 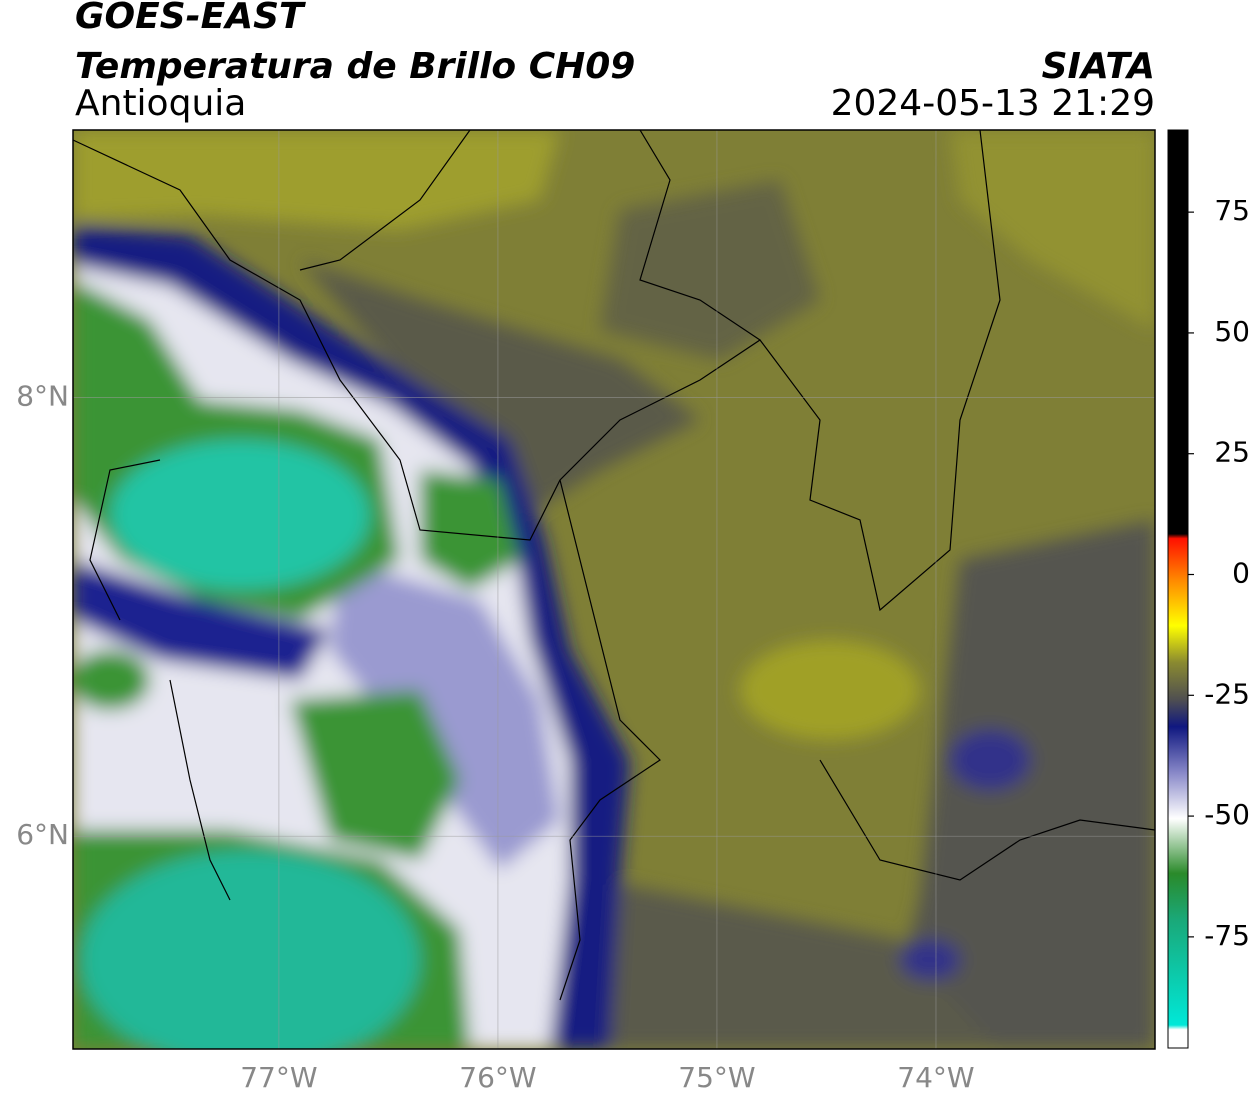 What do you see at coordinates (42, 396) in the screenshot?
I see `y-tick-label: 8°N` at bounding box center [42, 396].